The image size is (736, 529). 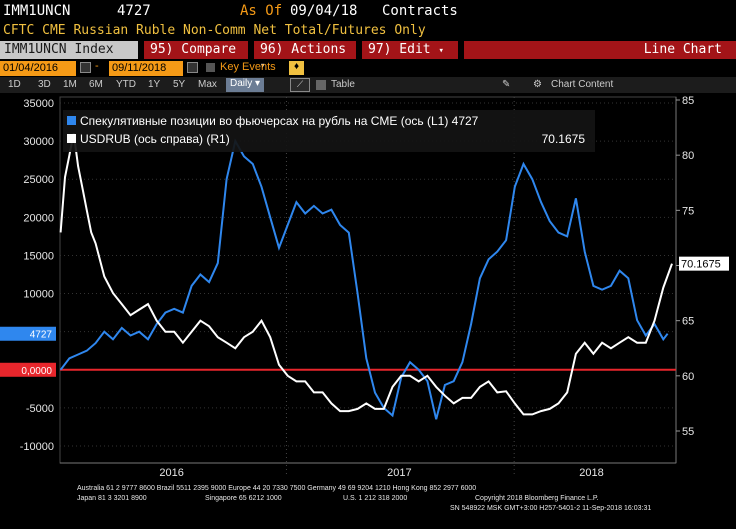 I want to click on footer-japan: Japan 81 3 3201 8900, so click(x=112, y=498).